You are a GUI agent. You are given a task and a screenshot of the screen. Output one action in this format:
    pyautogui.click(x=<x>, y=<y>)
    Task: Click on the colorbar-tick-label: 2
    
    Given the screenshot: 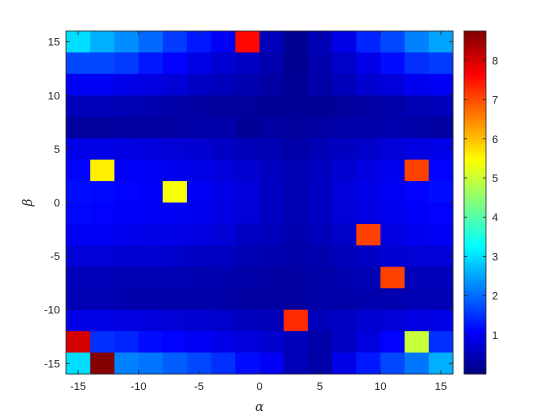 What is the action you would take?
    pyautogui.click(x=495, y=297)
    